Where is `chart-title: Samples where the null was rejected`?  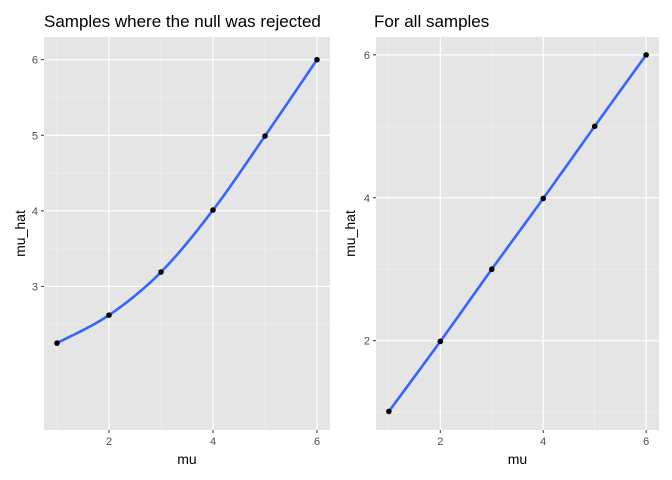 chart-title: Samples where the null was rejected is located at coordinates (182, 21).